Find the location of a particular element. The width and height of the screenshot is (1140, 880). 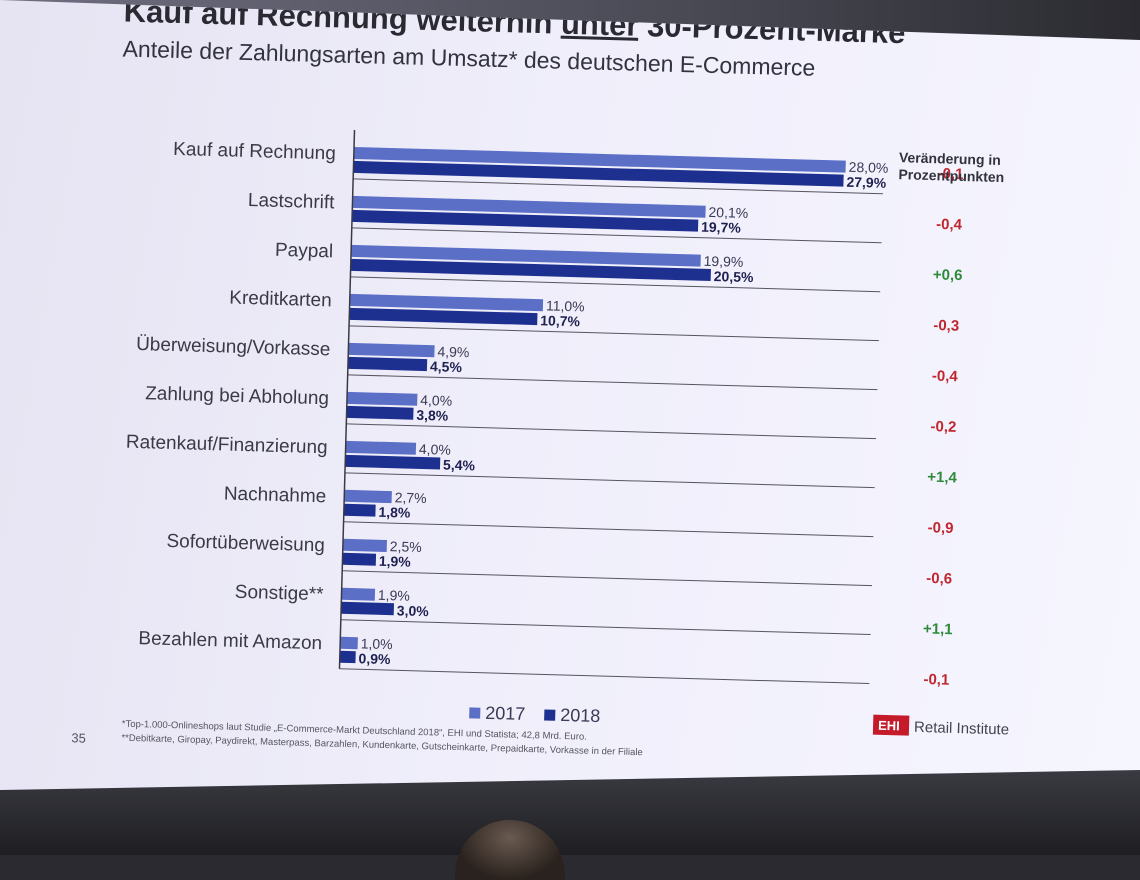

change-header-line2: Prozentpunkten is located at coordinates (951, 175).